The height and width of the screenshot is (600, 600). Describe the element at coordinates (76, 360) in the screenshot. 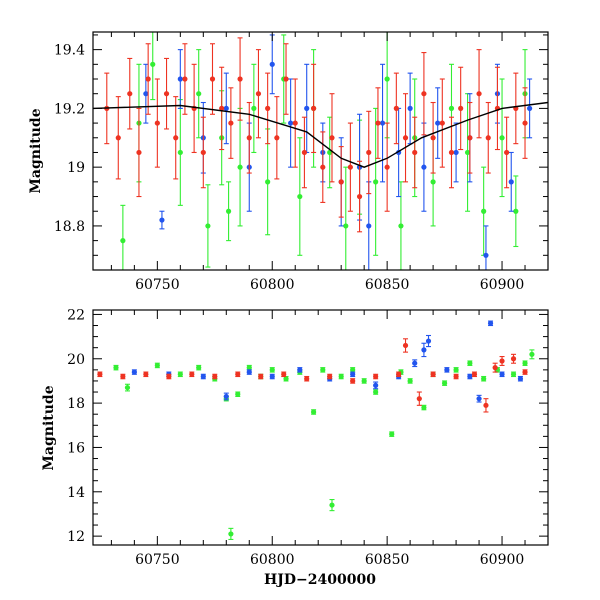

I see `bottom-y-tick-label: 20` at that location.